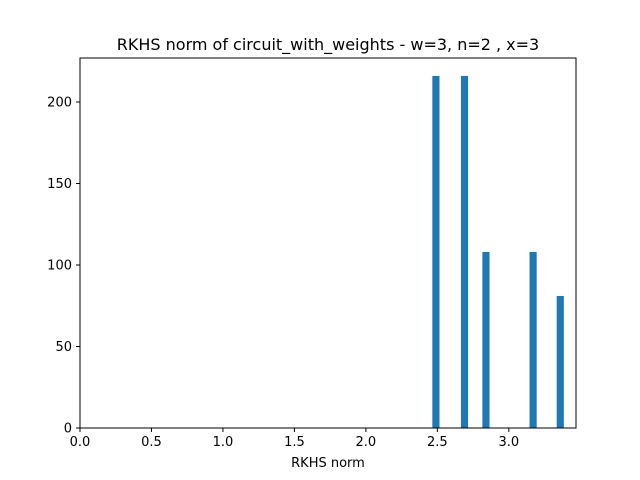 The image size is (640, 480). I want to click on x-tick-label-0: 0.0, so click(80, 442).